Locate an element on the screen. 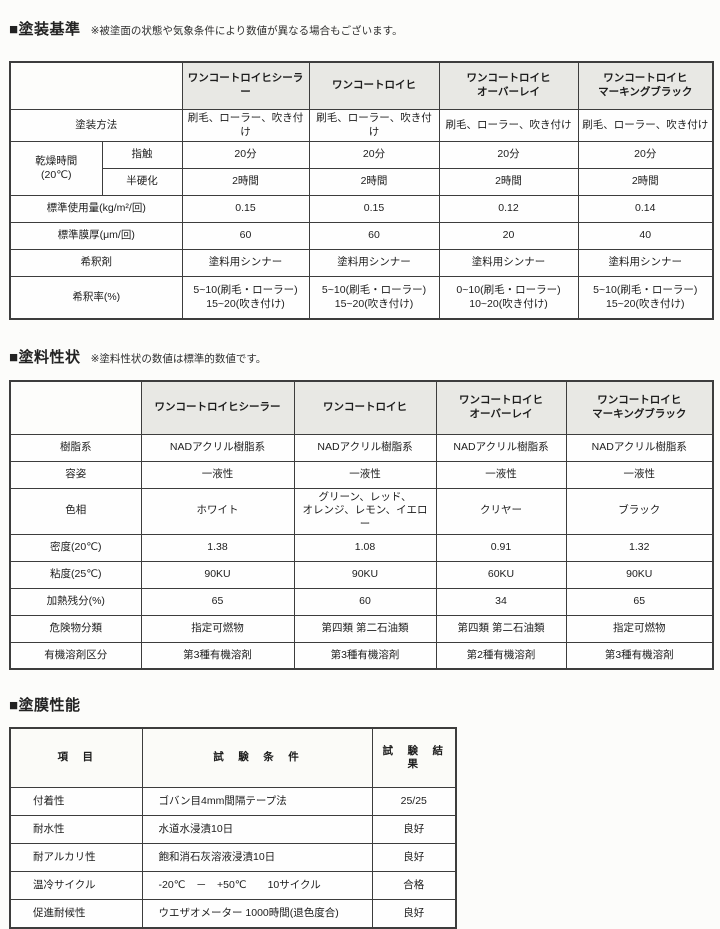 The image size is (720, 929). column-header-result: 試 験 結 果 is located at coordinates (414, 758).